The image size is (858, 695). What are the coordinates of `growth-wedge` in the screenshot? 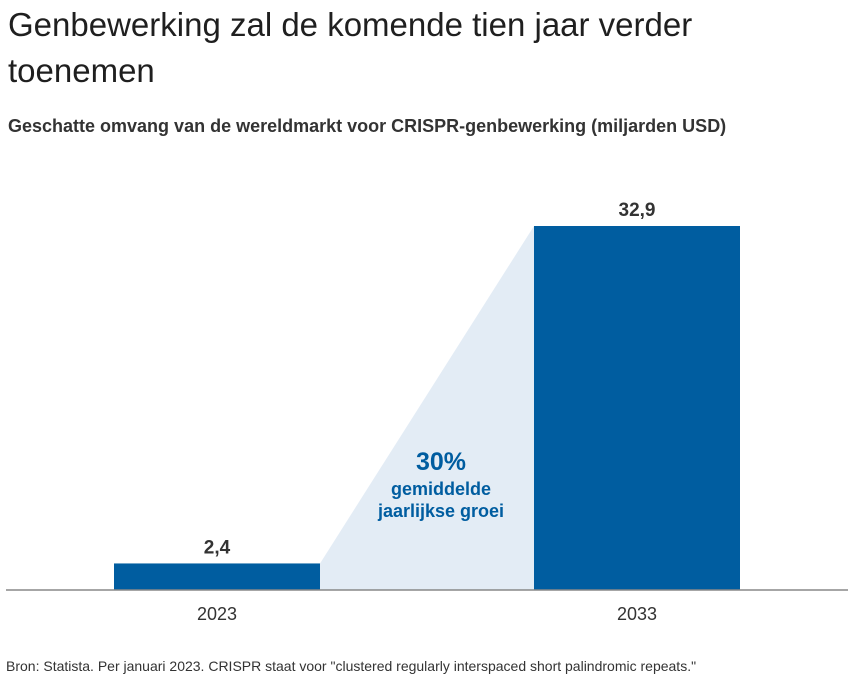 It's located at (427, 408).